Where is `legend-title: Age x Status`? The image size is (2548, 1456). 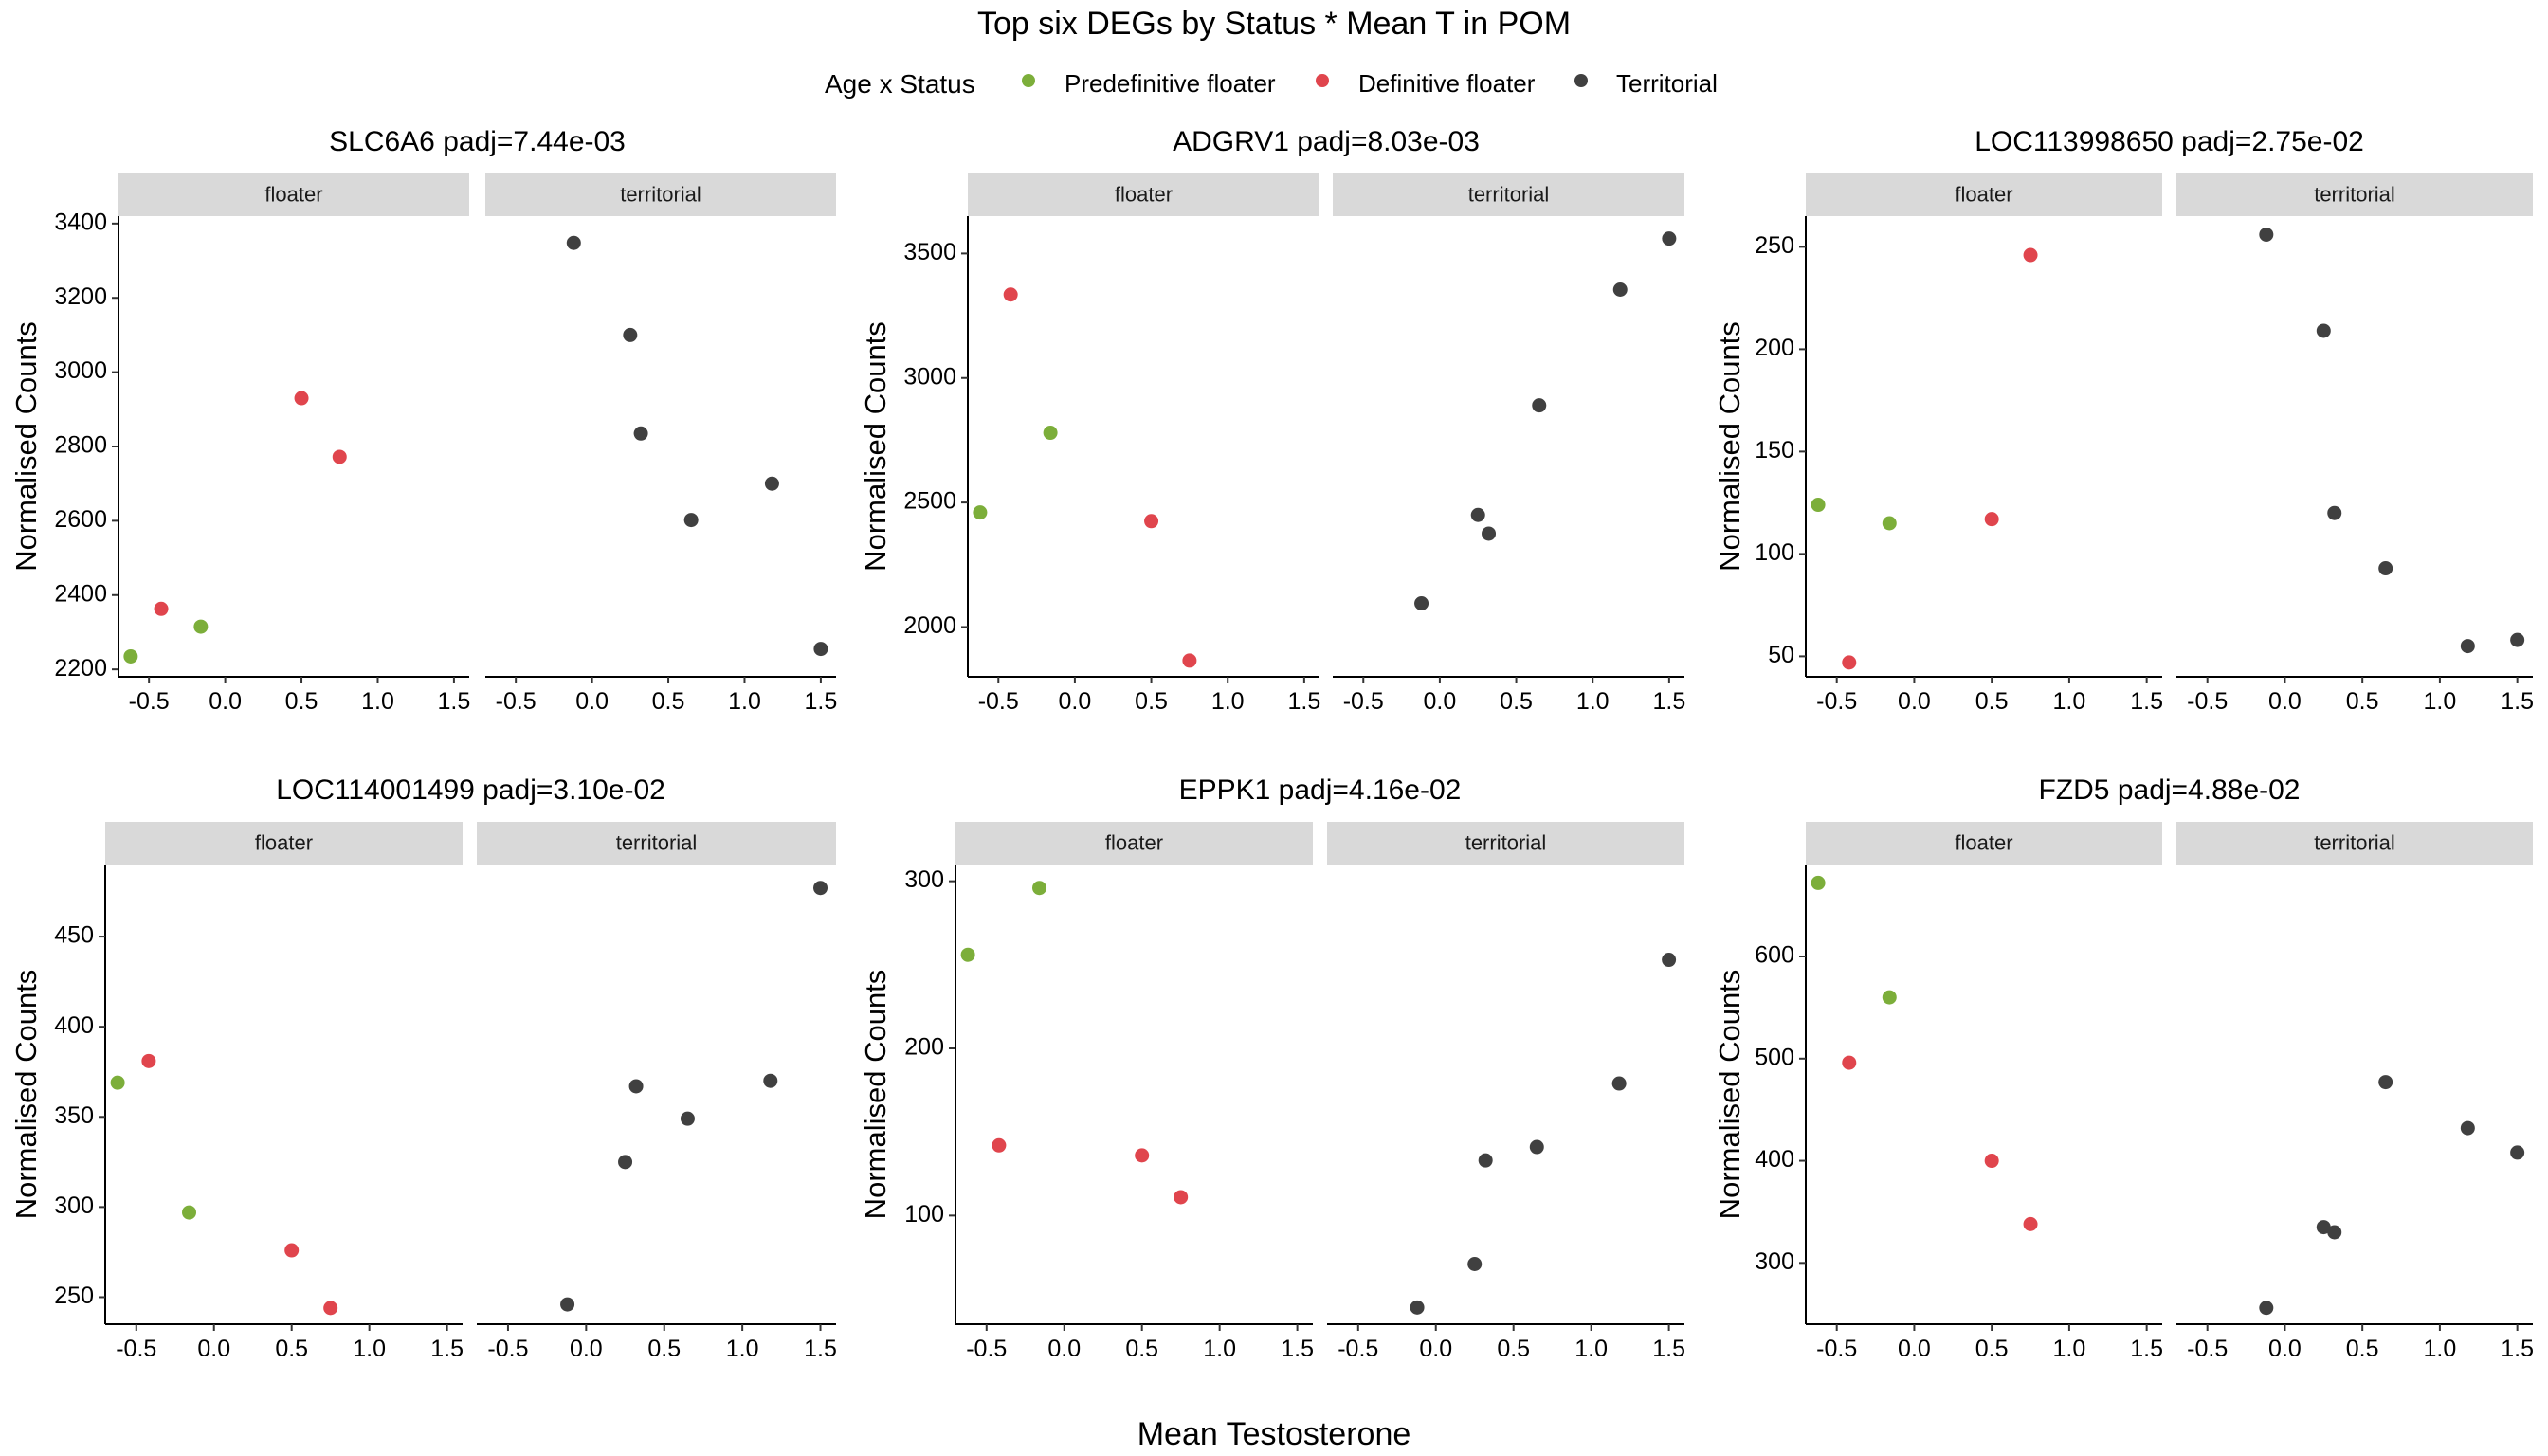
legend-title: Age x Status is located at coordinates (900, 84).